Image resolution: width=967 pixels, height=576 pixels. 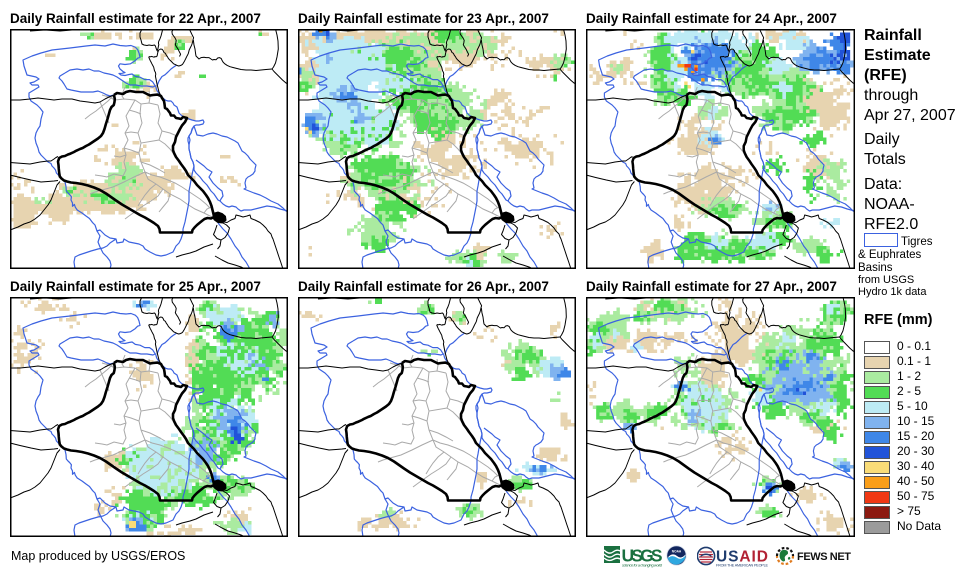 What do you see at coordinates (742, 557) in the screenshot?
I see `svg-text: USAID` at bounding box center [742, 557].